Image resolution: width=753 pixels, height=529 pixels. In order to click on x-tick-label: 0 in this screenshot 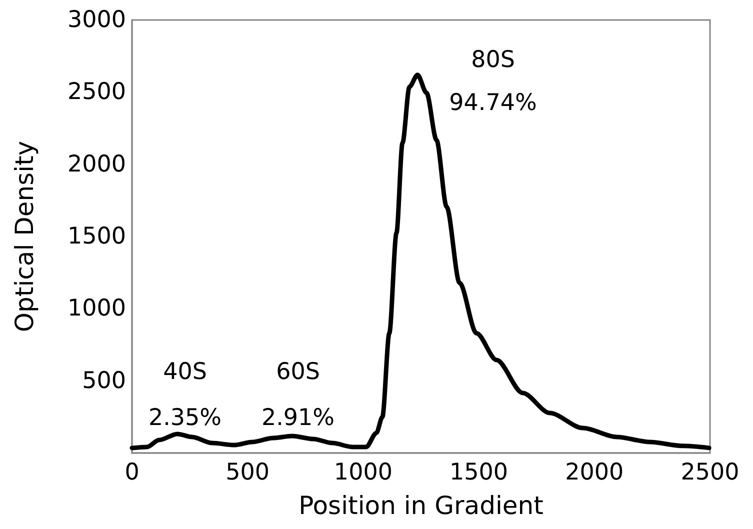, I will do `click(132, 473)`.